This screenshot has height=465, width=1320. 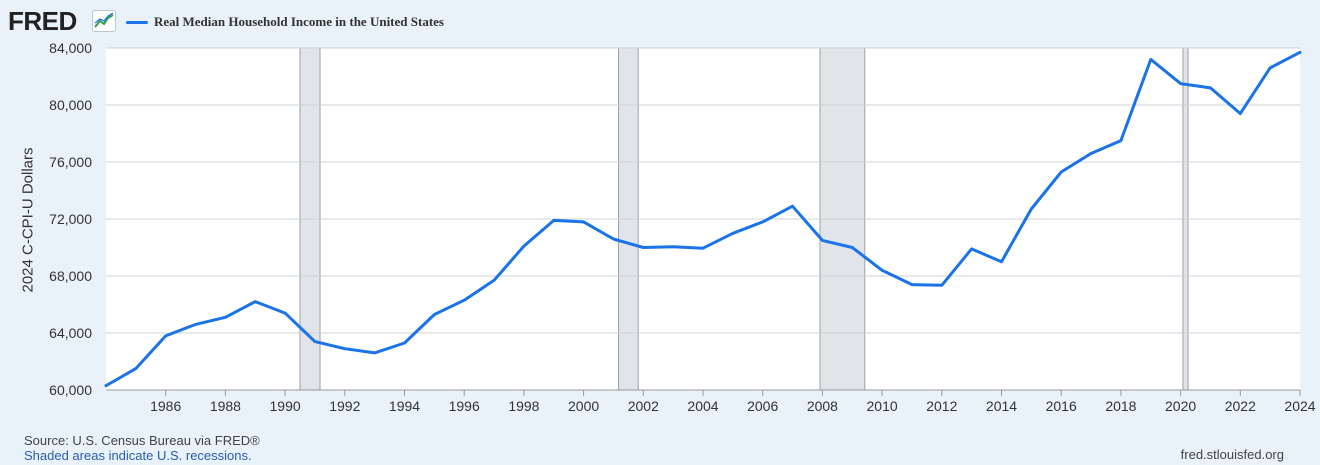 I want to click on y-tick-label: 80,000, so click(x=70, y=105).